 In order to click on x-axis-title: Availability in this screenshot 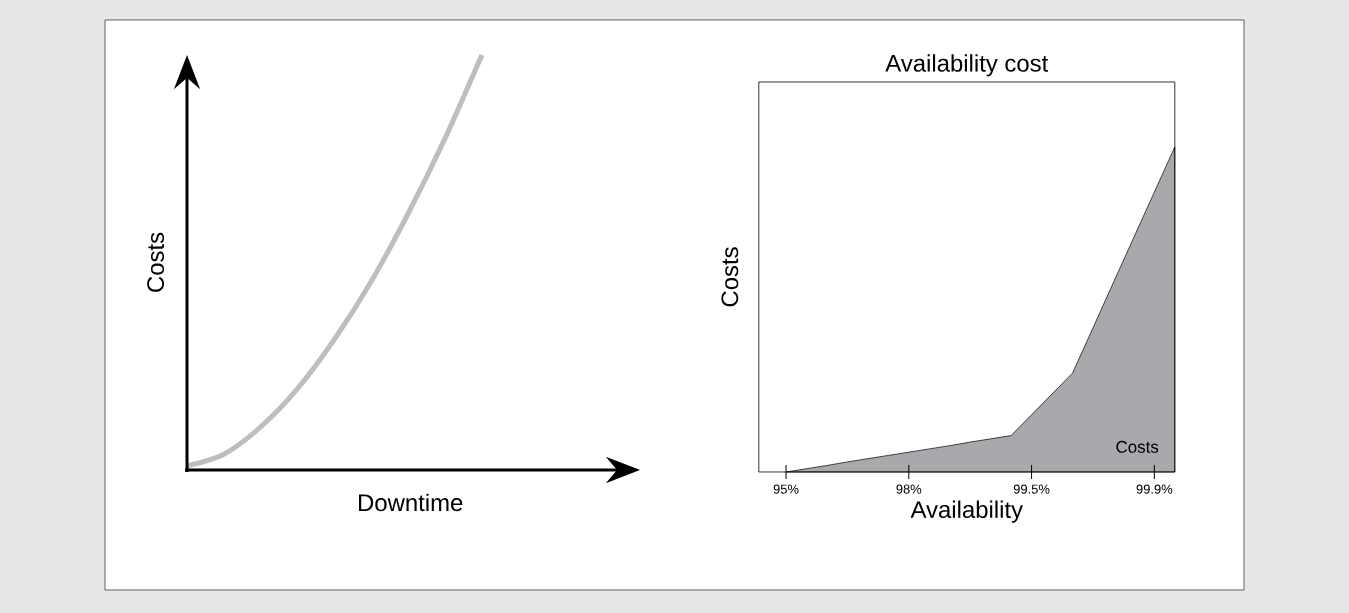, I will do `click(966, 511)`.